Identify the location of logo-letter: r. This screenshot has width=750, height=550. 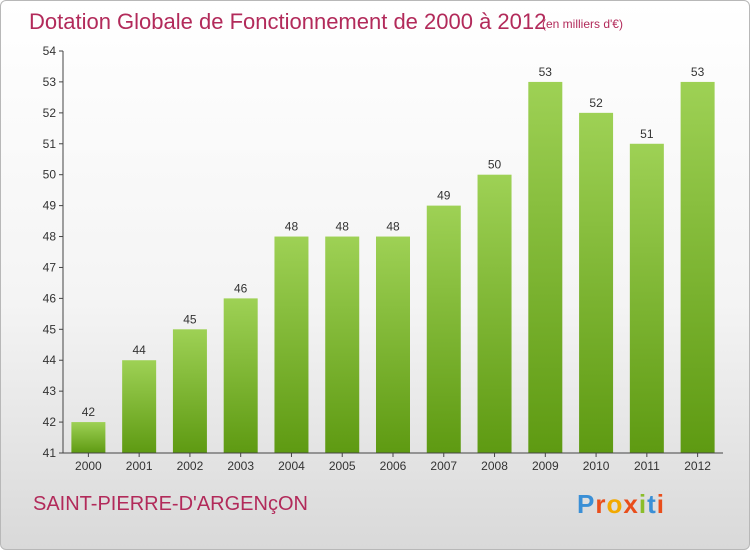
(601, 504).